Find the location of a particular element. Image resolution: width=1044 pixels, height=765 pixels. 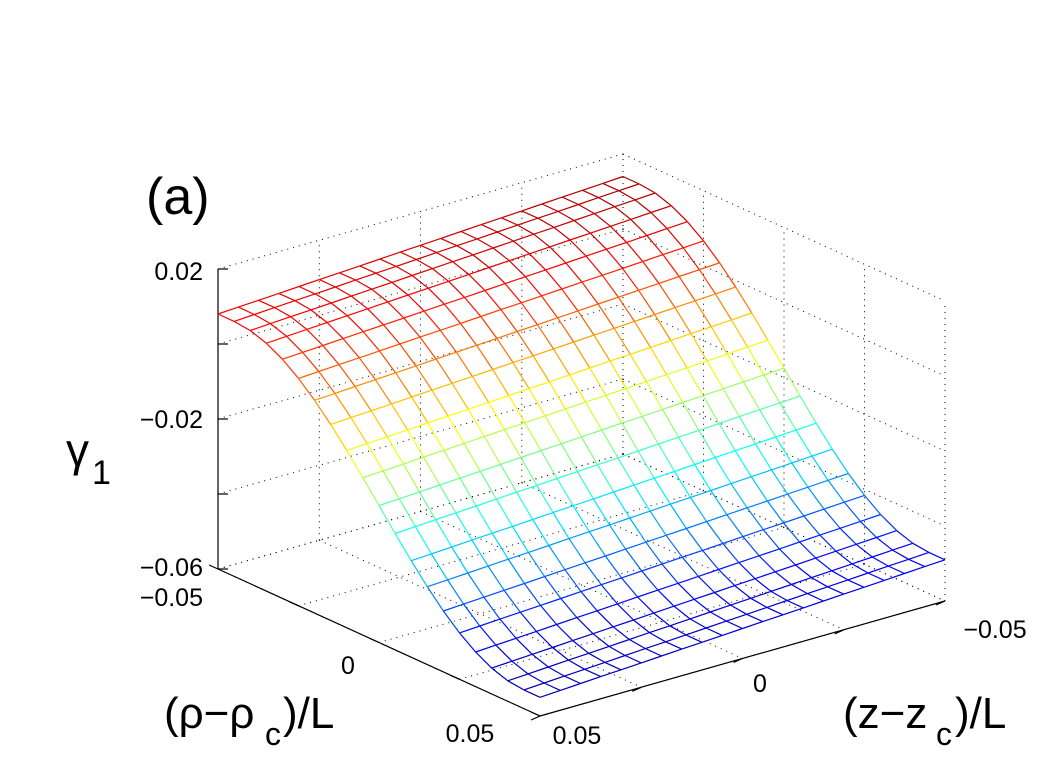

rho-tick is located at coordinates (535, 714).